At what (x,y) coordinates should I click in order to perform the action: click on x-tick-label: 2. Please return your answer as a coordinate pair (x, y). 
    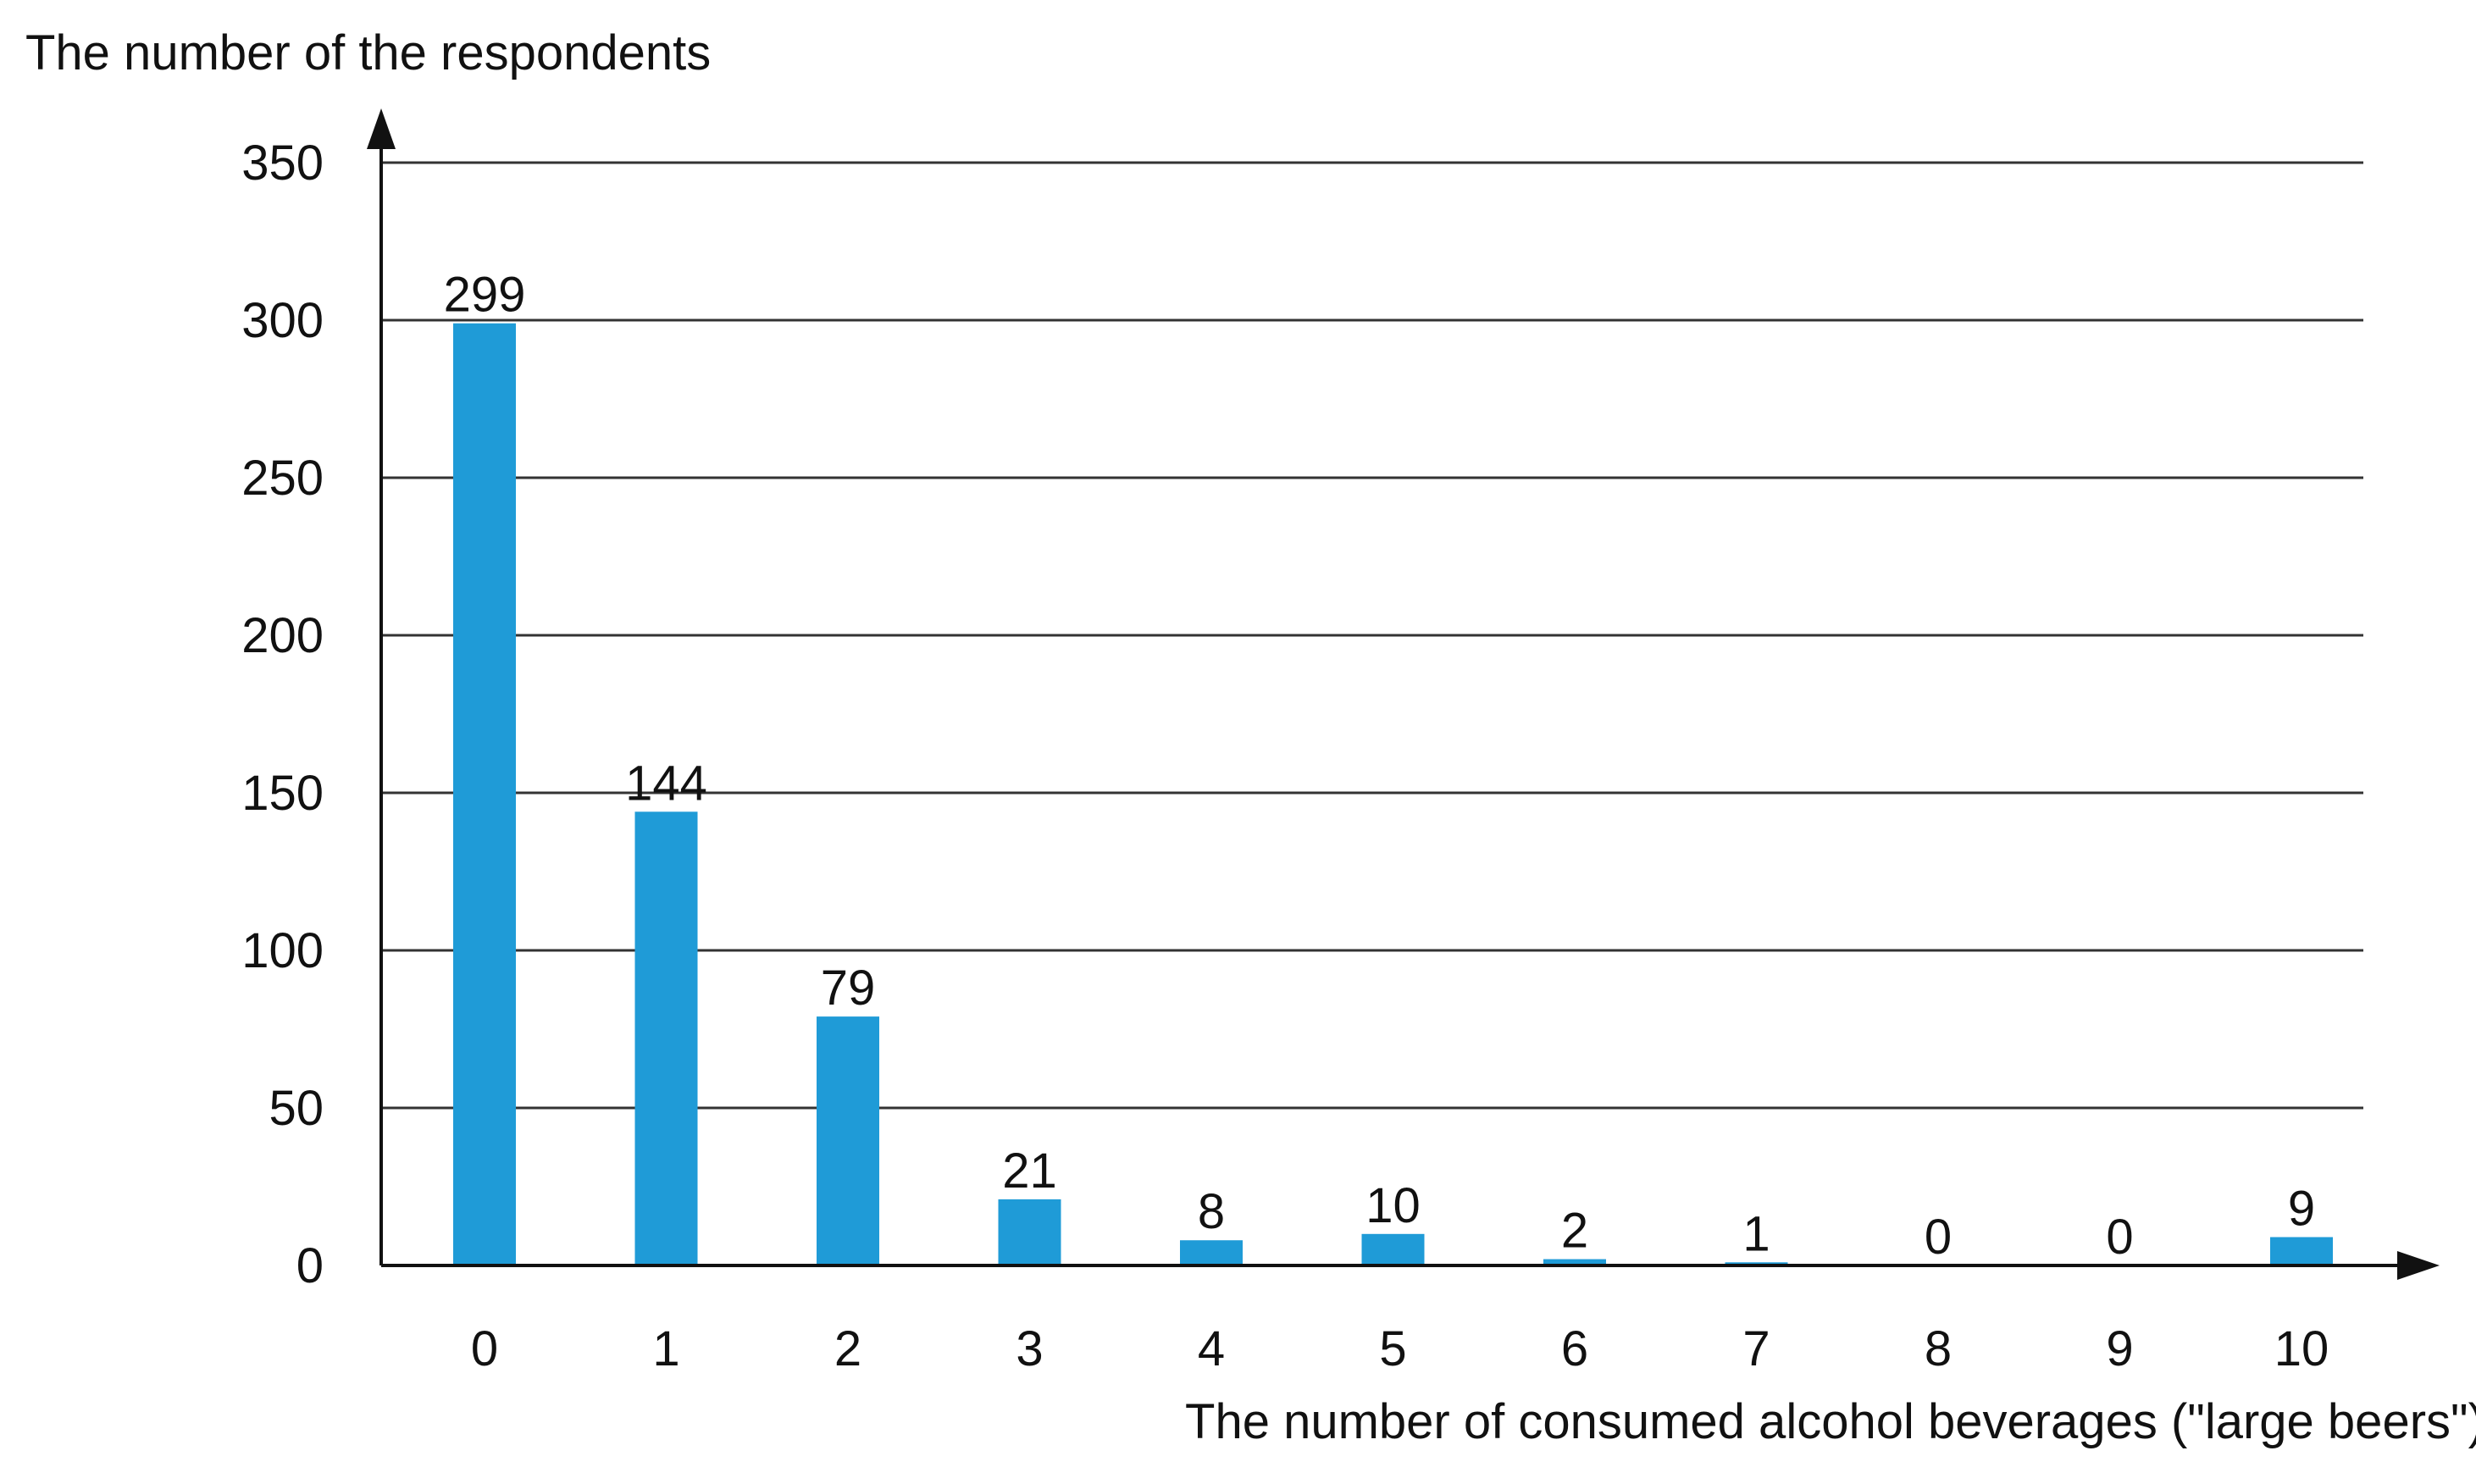
    Looking at the image, I should click on (847, 1348).